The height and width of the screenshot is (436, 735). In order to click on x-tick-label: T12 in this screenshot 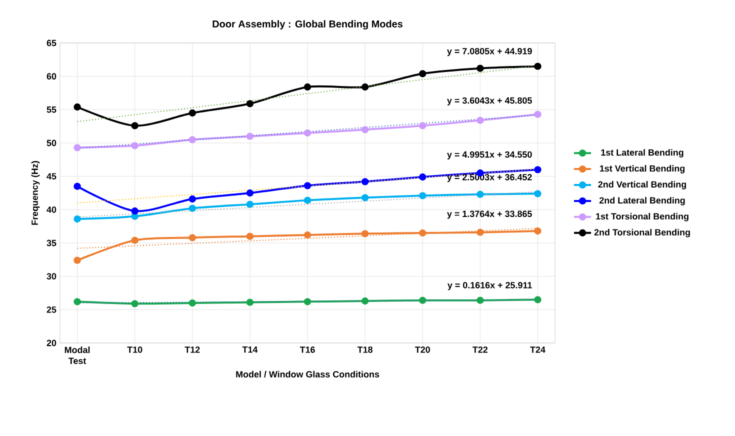, I will do `click(192, 349)`.